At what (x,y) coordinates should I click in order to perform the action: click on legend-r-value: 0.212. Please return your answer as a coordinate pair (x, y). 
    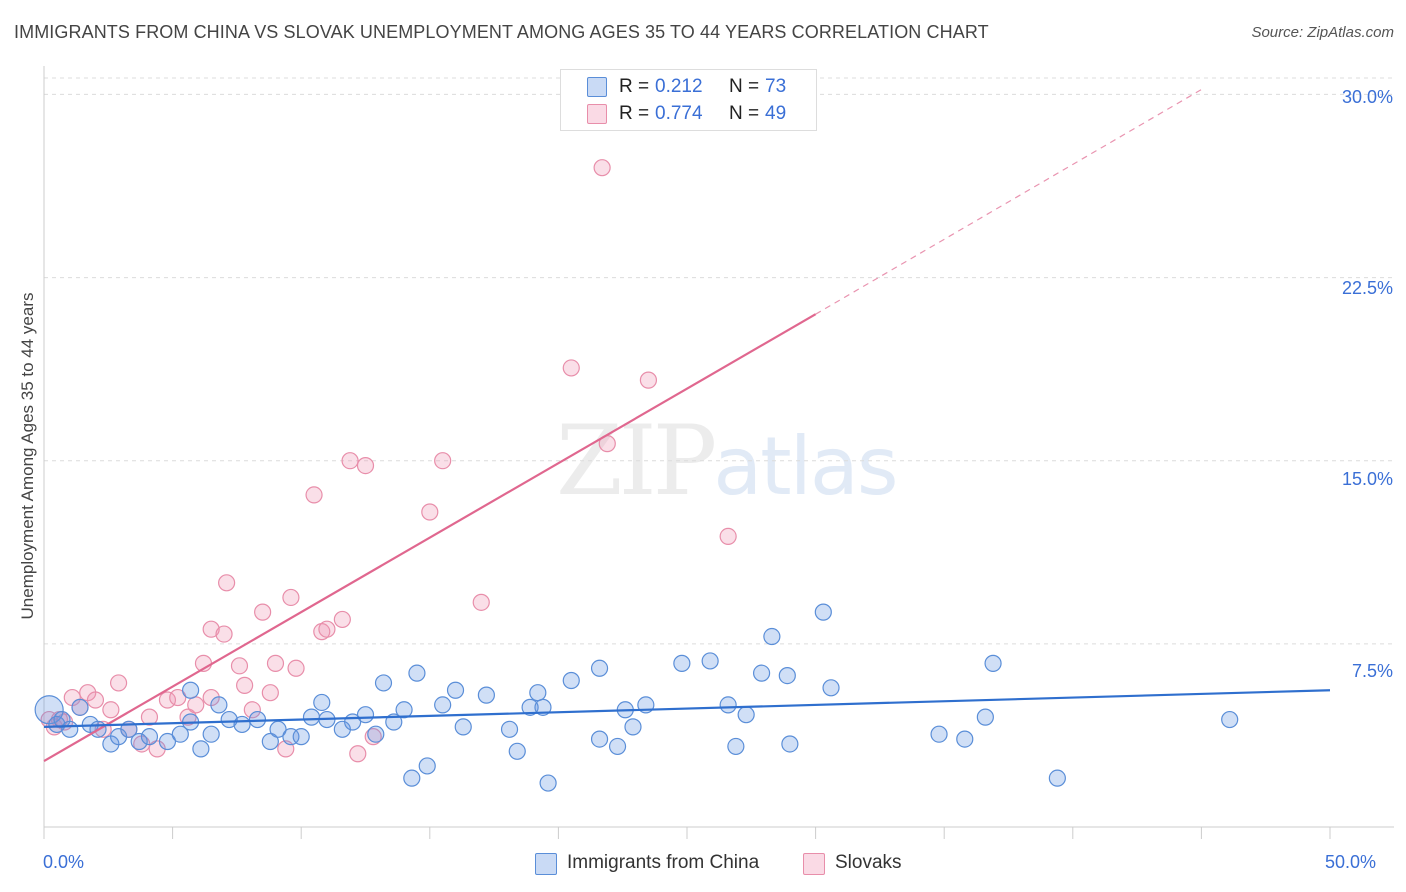
    Looking at the image, I should click on (679, 86).